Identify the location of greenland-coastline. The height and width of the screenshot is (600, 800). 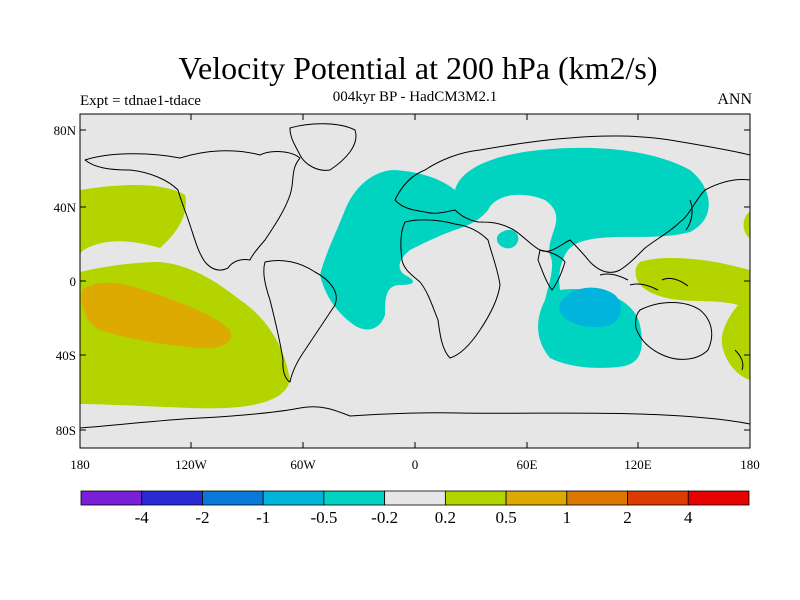
(323, 147).